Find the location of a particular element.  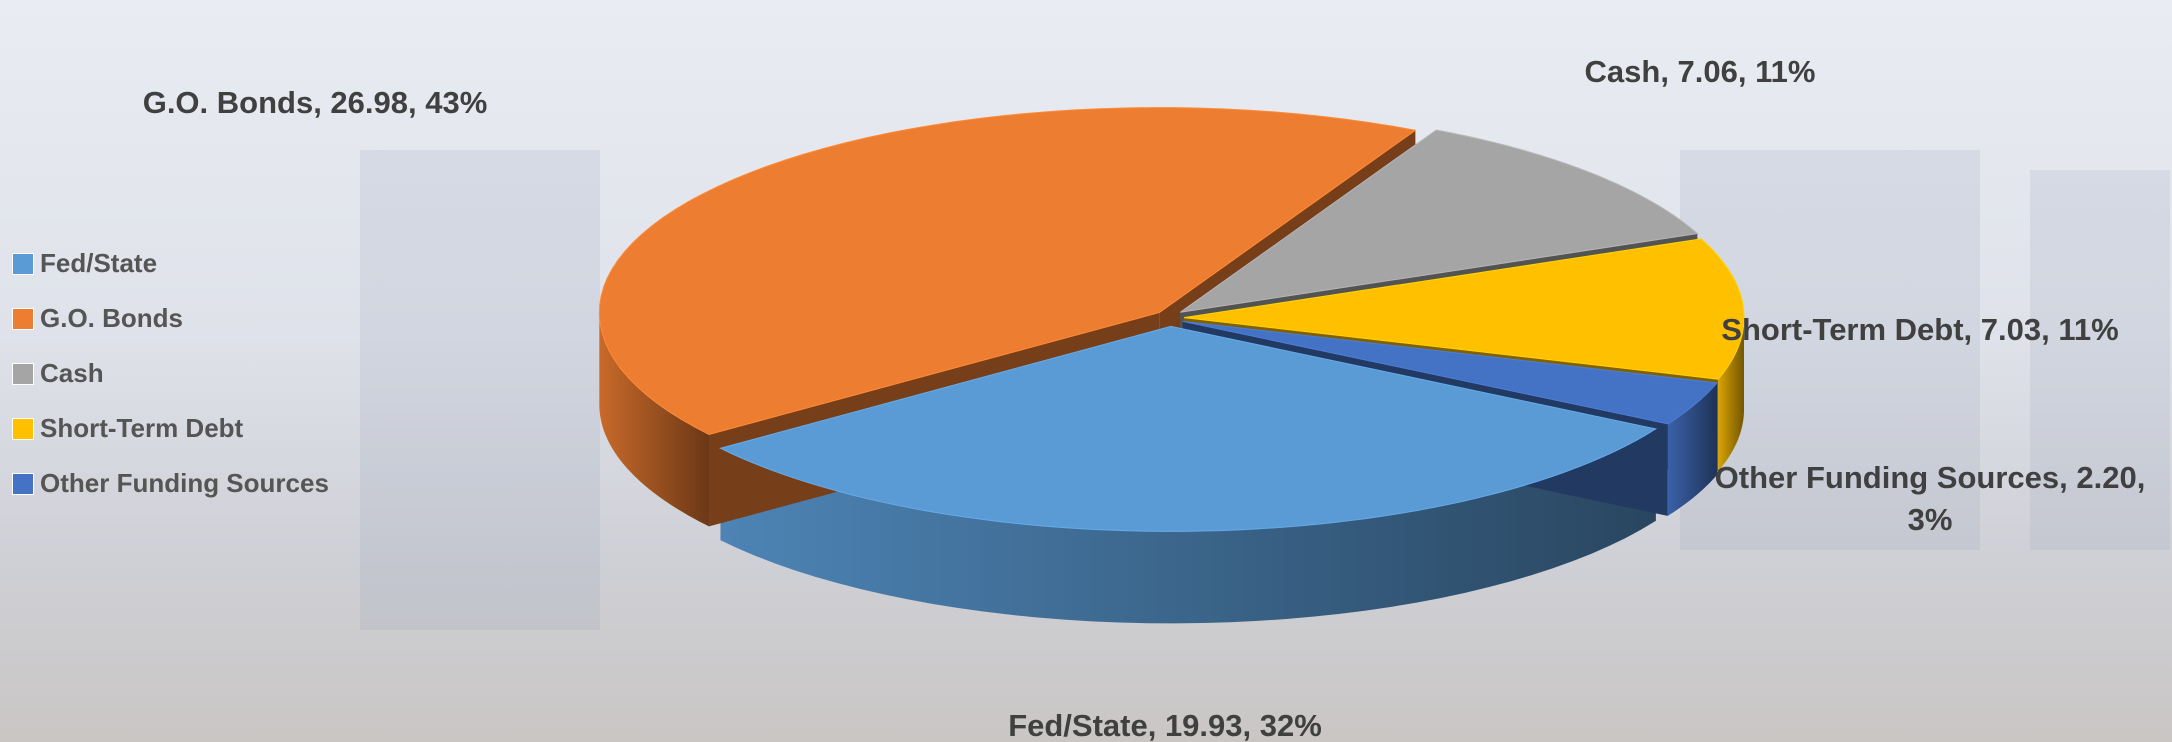

data-label: Cash, 7.06, 11% is located at coordinates (1700, 71).